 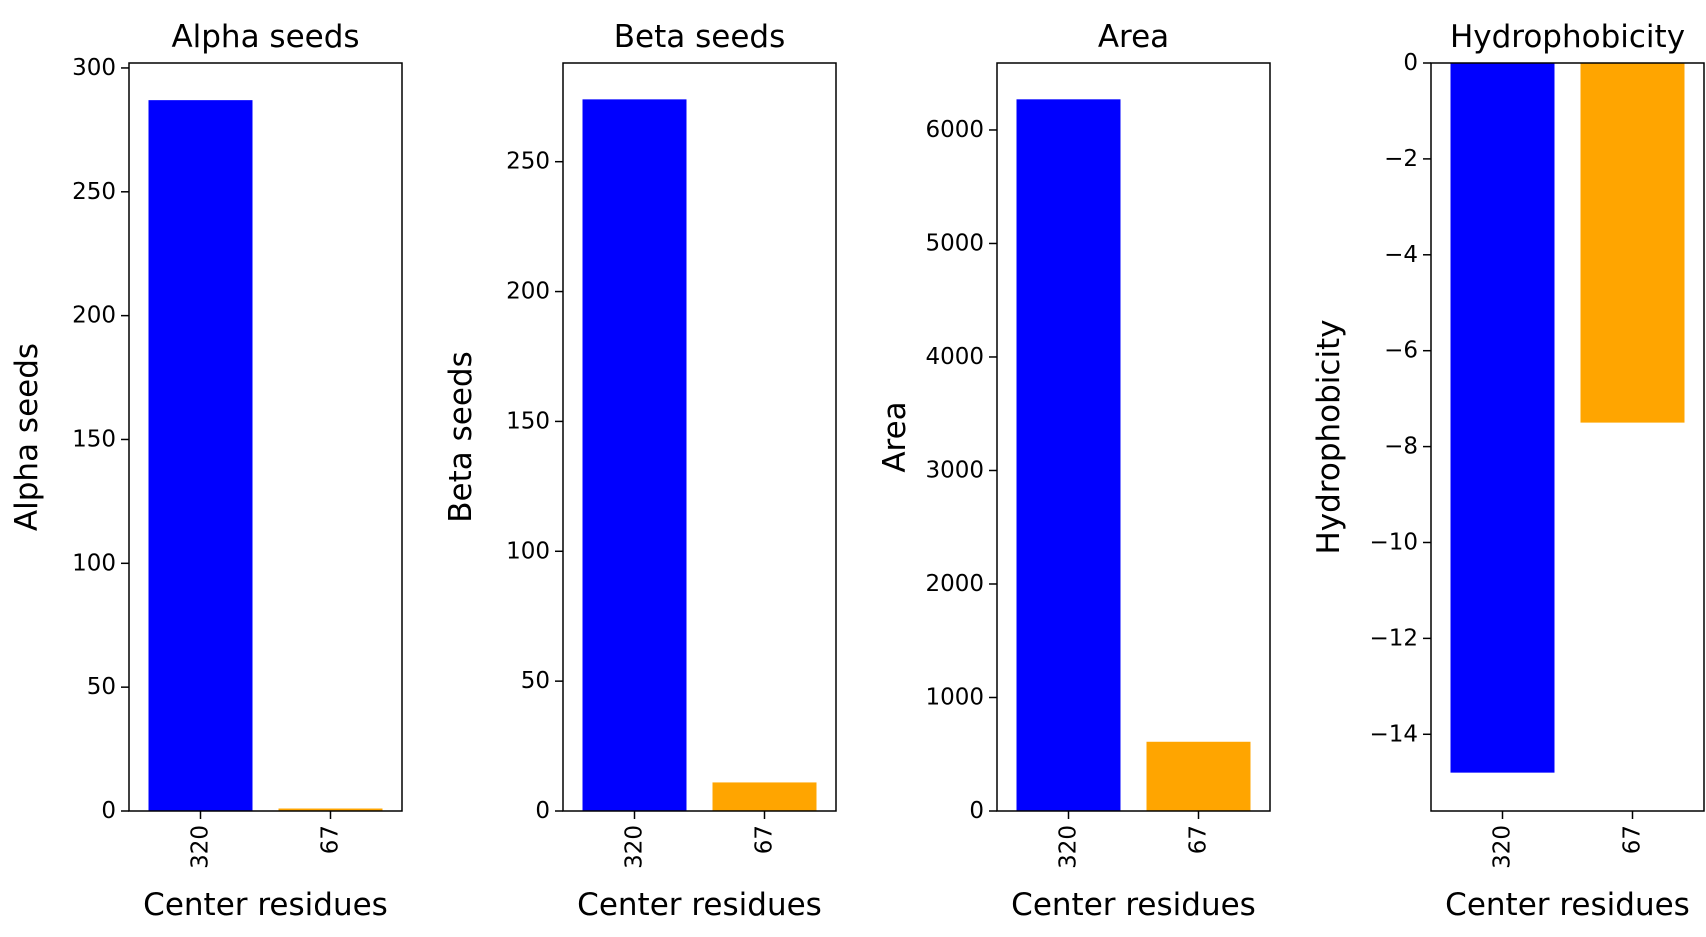 I want to click on y-axis-label: Hydrophobicity, so click(x=1329, y=436).